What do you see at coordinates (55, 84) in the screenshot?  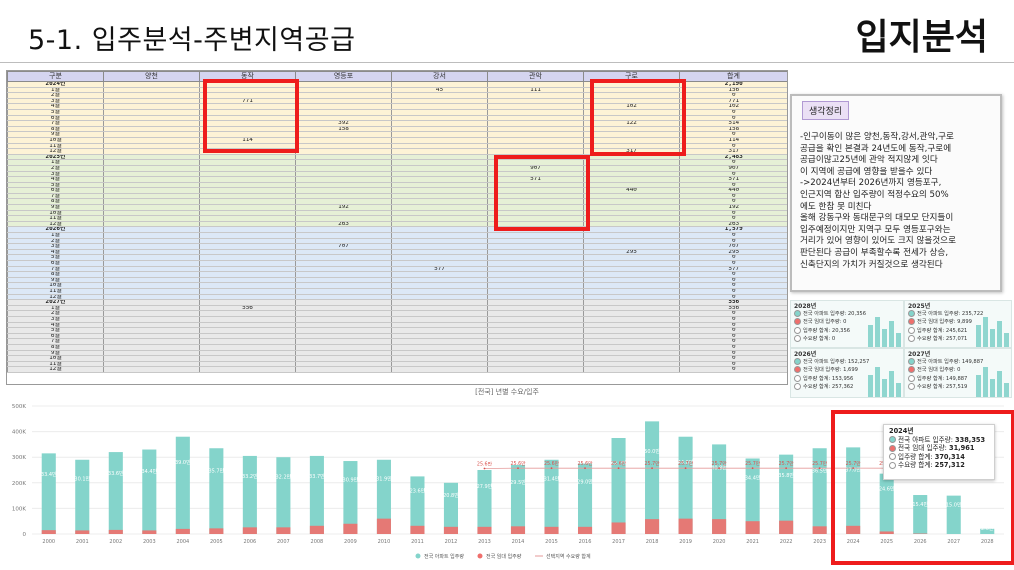 I see `table-cell: 2024년` at bounding box center [55, 84].